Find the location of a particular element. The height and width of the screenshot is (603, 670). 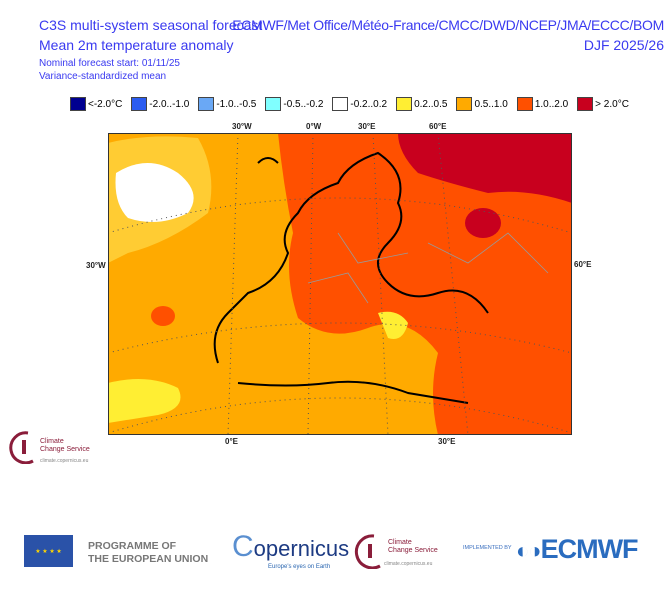

legend-item: <-2.0°C is located at coordinates (96, 104).